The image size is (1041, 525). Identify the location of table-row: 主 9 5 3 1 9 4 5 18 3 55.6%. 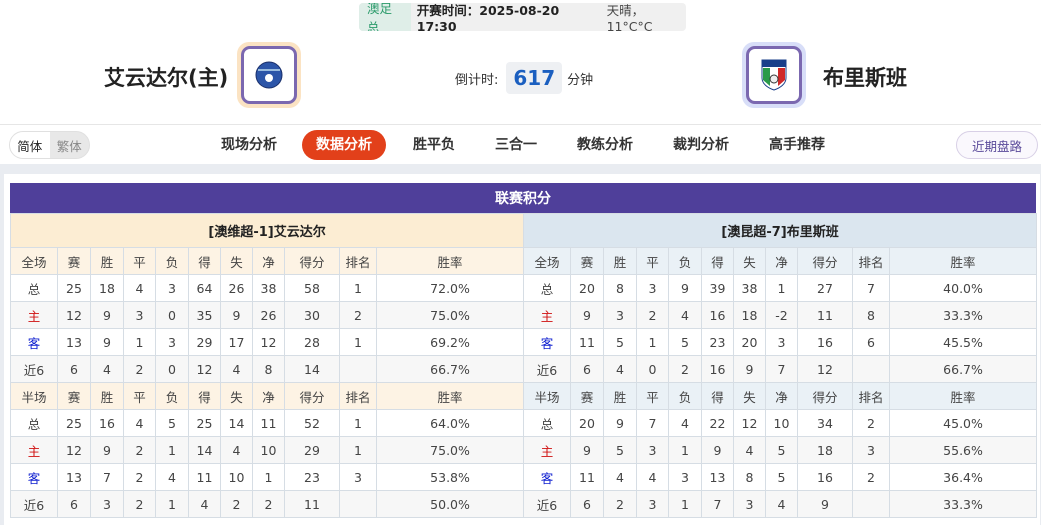
(780, 450).